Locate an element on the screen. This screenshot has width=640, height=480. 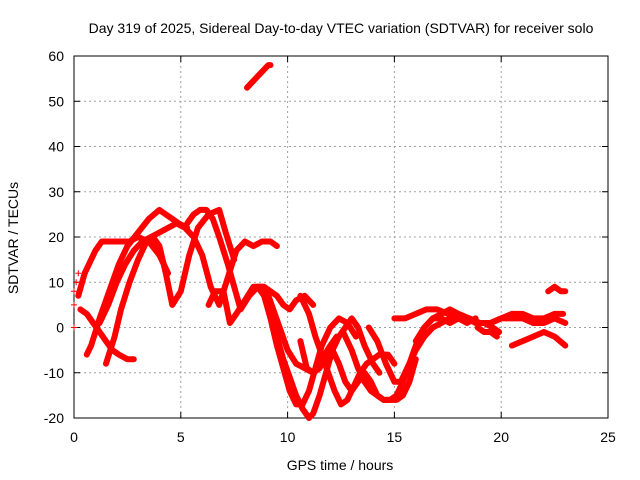
y-tick-label: -20 is located at coordinates (54, 418).